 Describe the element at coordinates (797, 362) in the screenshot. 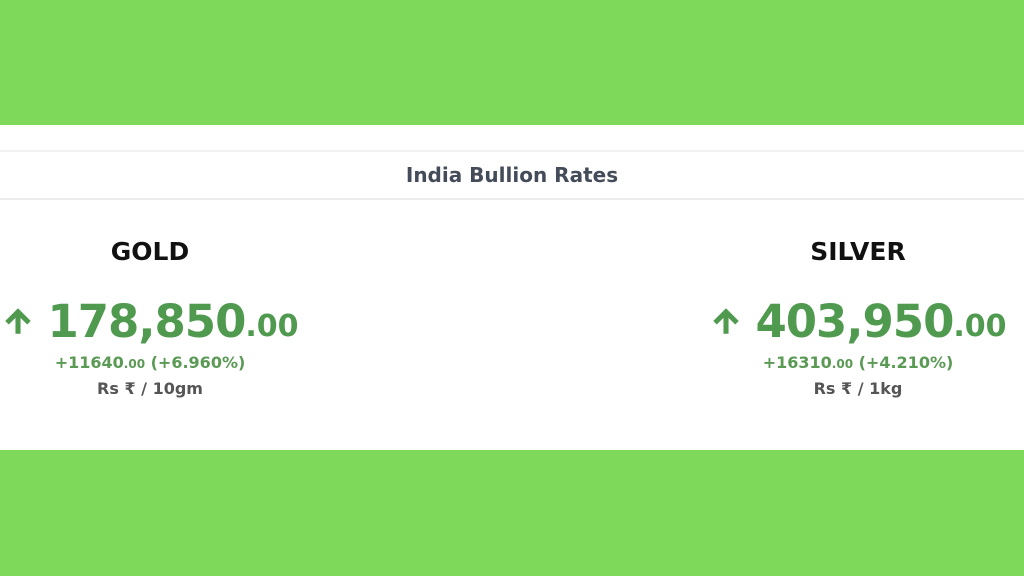

I see `change-integer: +16310` at that location.